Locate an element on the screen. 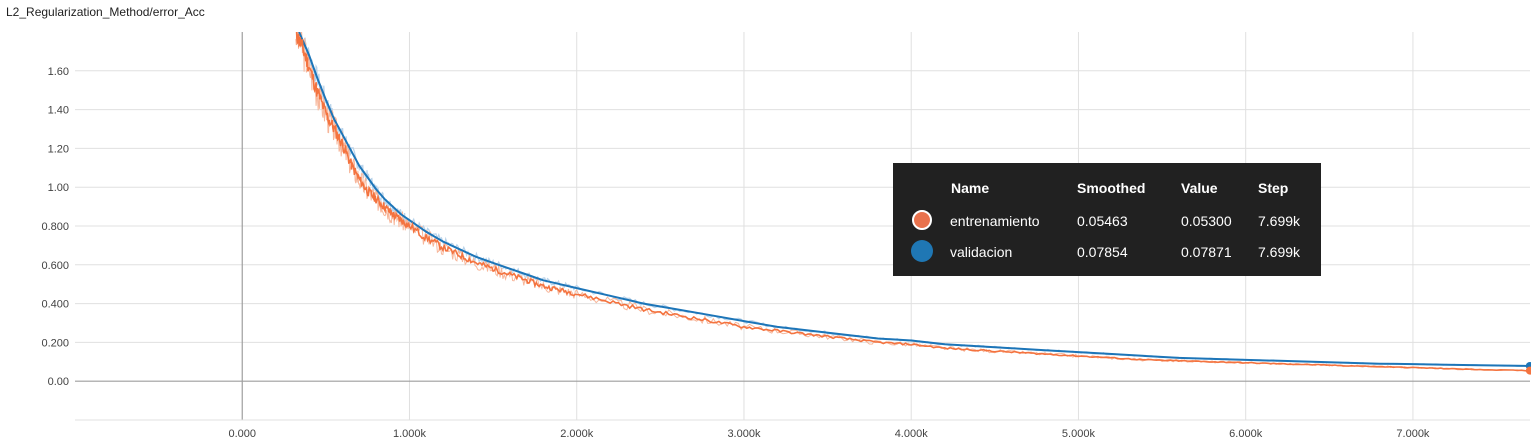 This screenshot has height=445, width=1531. tooltip-row-value: 0.05300 is located at coordinates (1206, 221).